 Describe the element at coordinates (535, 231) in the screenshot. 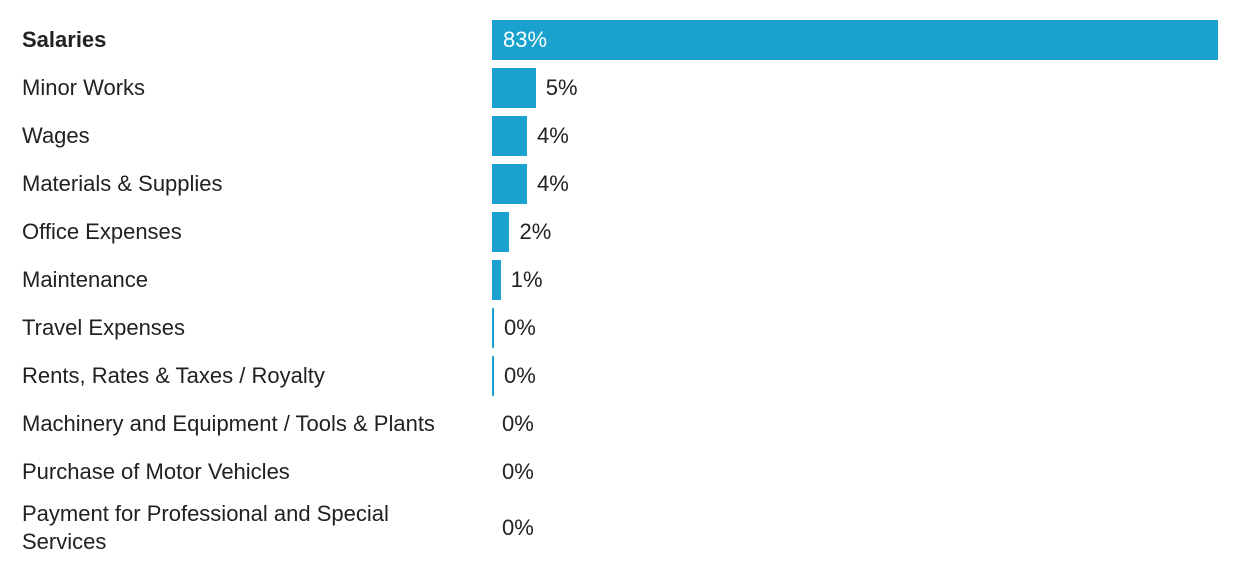

I see `value-label: 2%` at that location.